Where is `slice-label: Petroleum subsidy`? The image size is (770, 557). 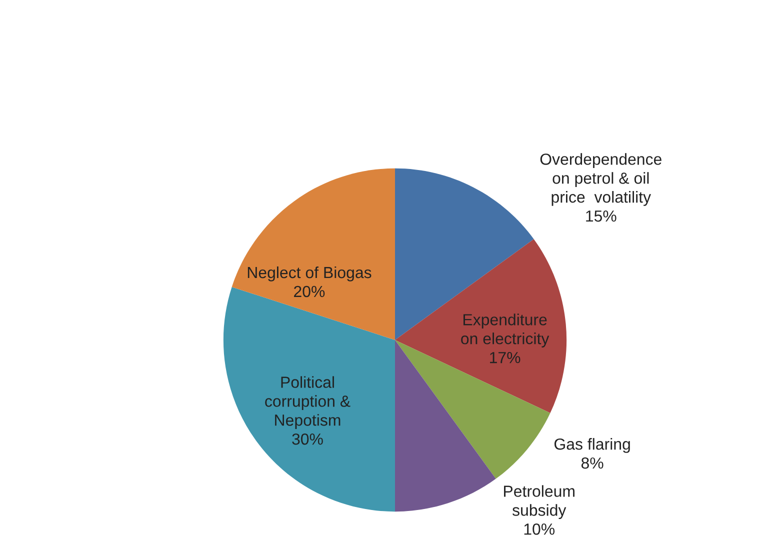
slice-label: Petroleum subsidy is located at coordinates (539, 502).